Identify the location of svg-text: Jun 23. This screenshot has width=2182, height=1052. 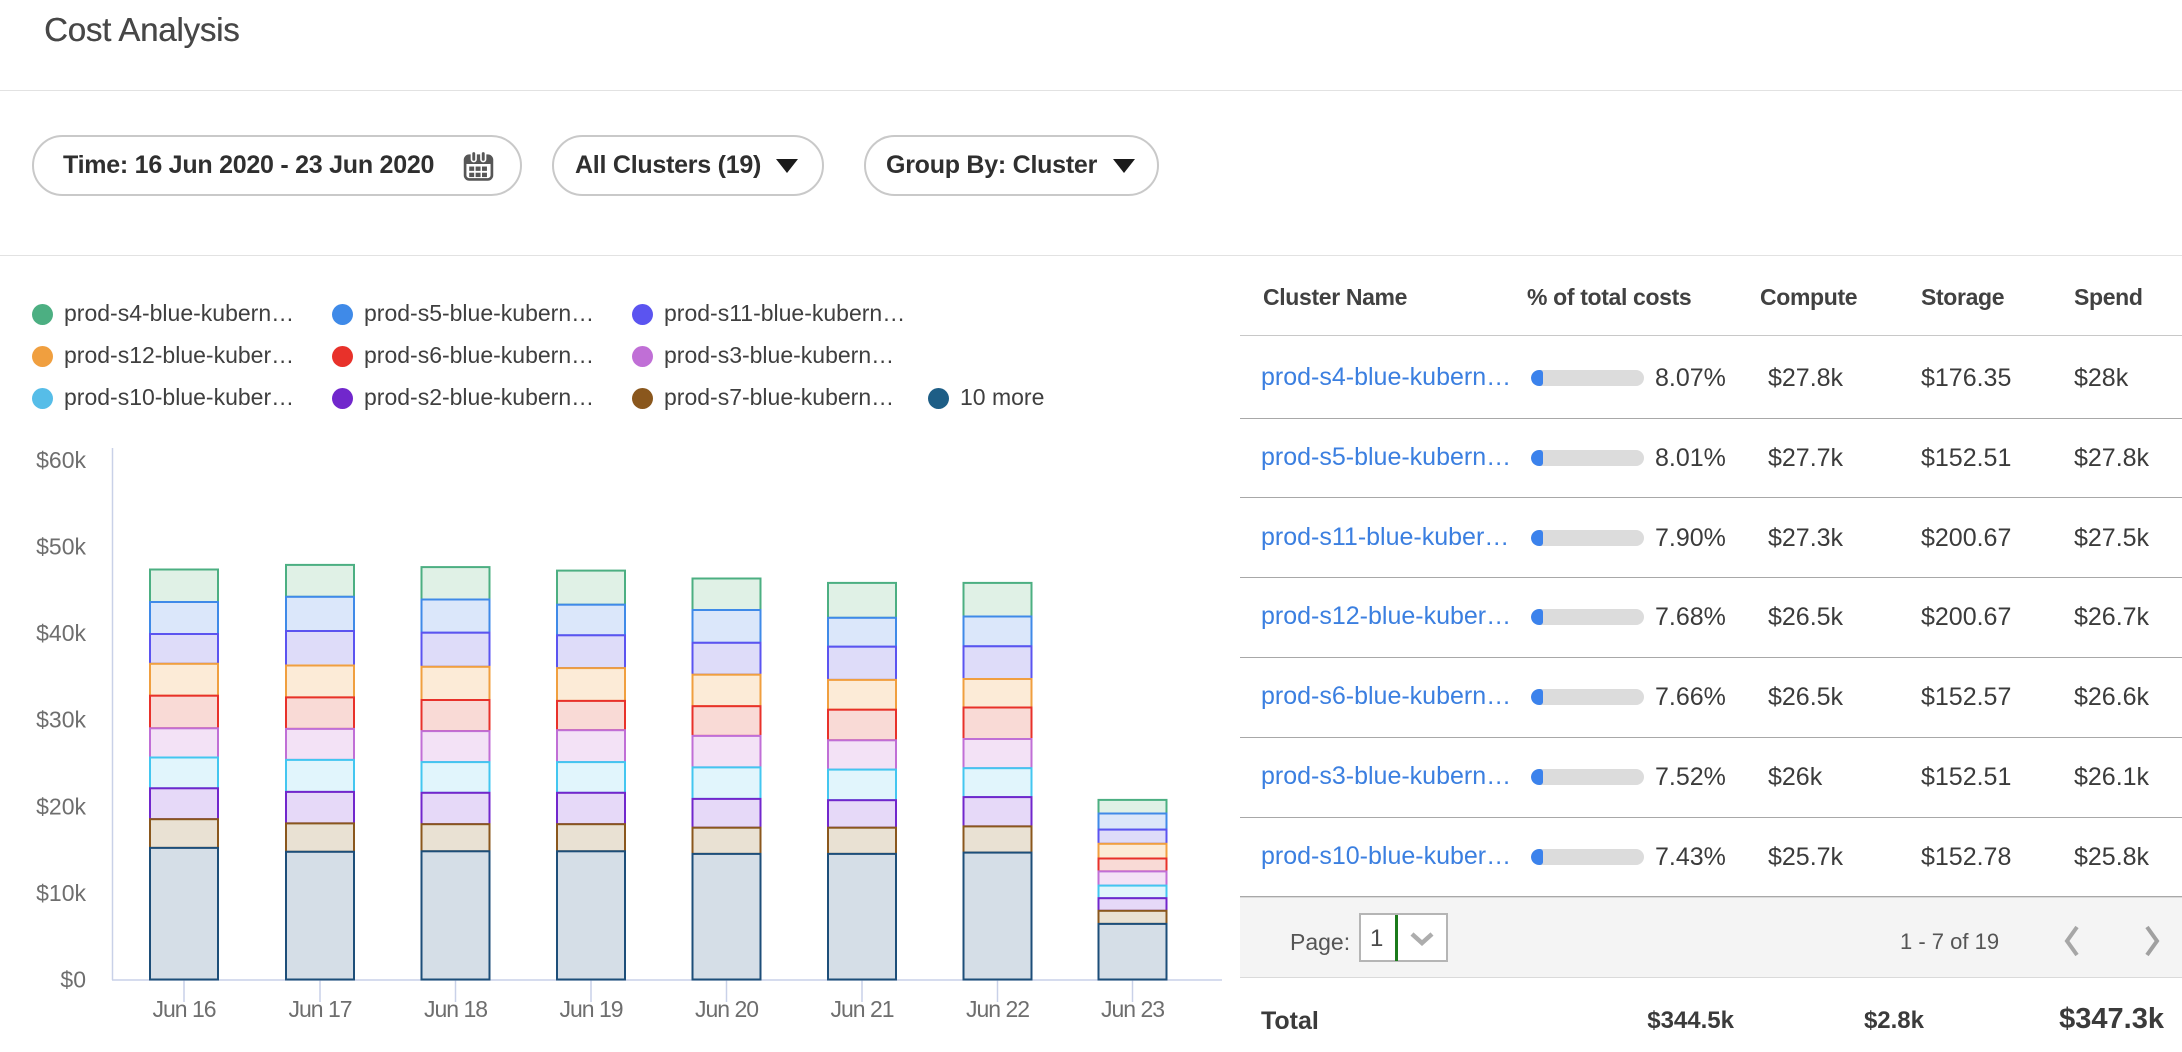
(1132, 1009).